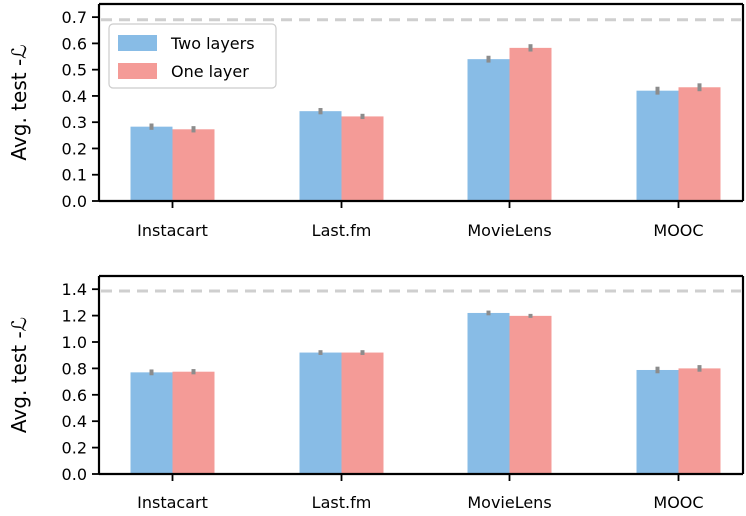  I want to click on y-tick-label: 0.5, so click(74, 70).